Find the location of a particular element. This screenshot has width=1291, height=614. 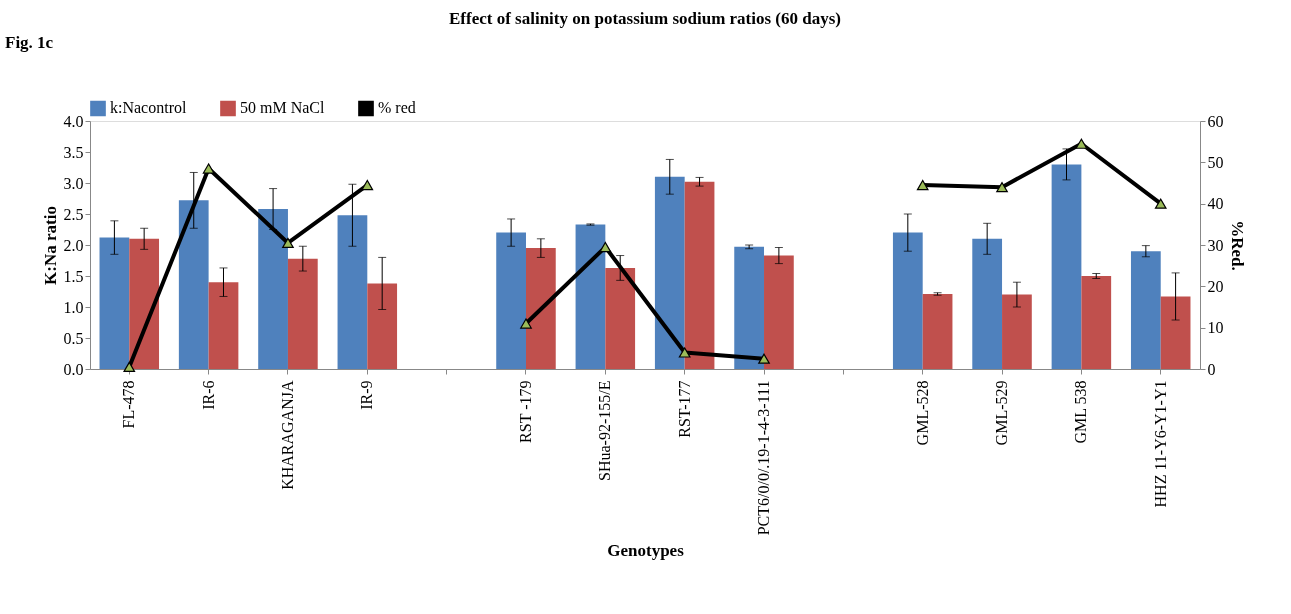

x-tick-label: SHua-92-155/E is located at coordinates (605, 430).